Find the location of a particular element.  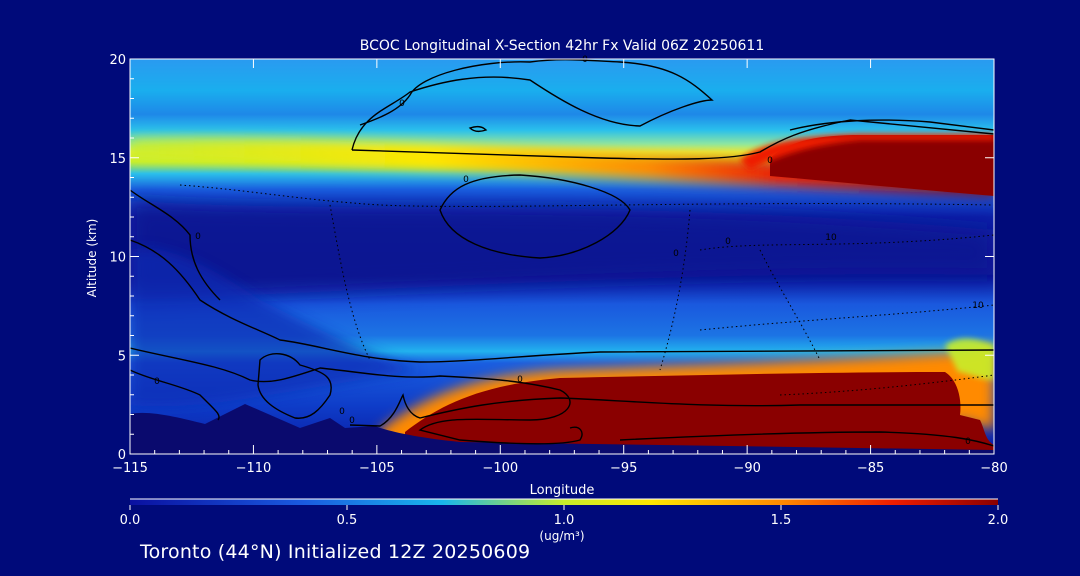

colorbar-unit: (ug/m³) is located at coordinates (561, 536).